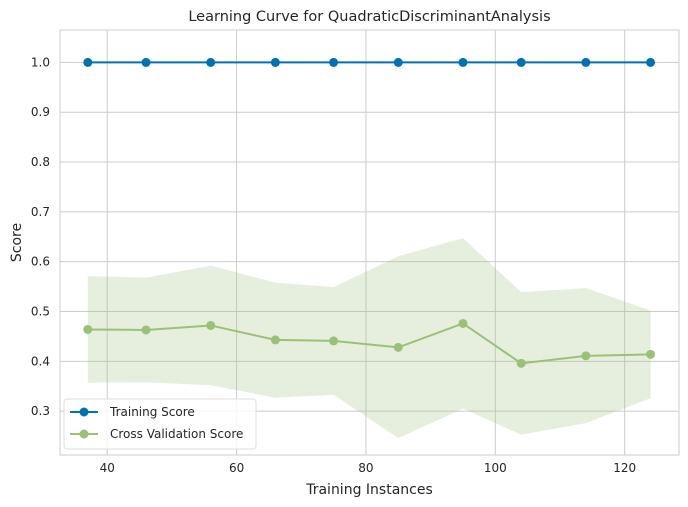  I want to click on x-tick-label: 80, so click(365, 468).